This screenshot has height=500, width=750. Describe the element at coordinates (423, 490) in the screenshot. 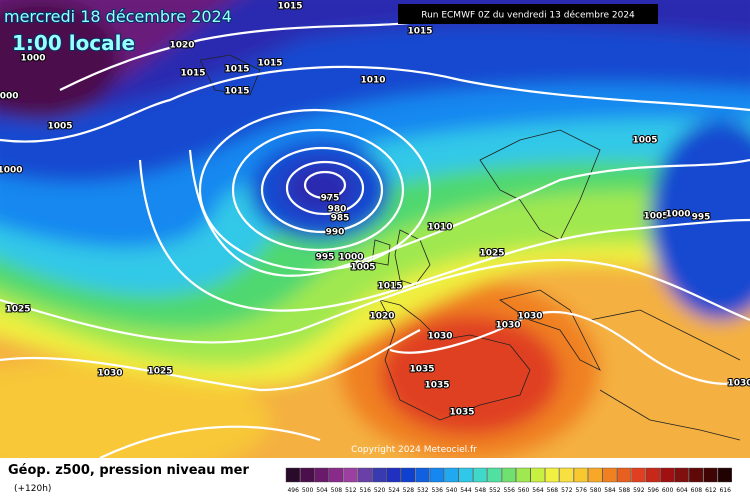

I see `scale-label: 532` at that location.